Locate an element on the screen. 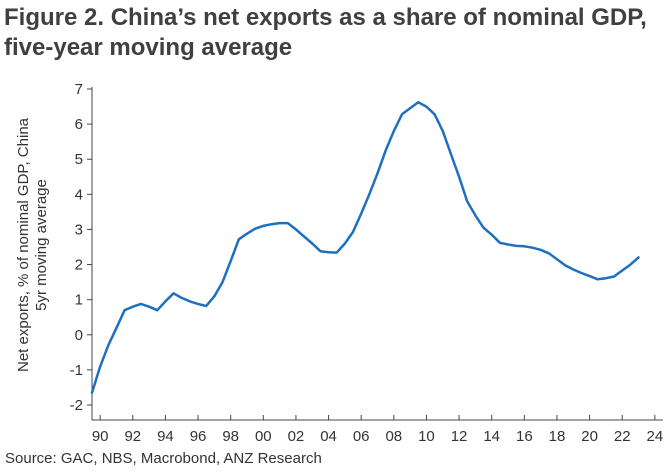 The height and width of the screenshot is (472, 668). y-tick-label: 3 is located at coordinates (79, 229).